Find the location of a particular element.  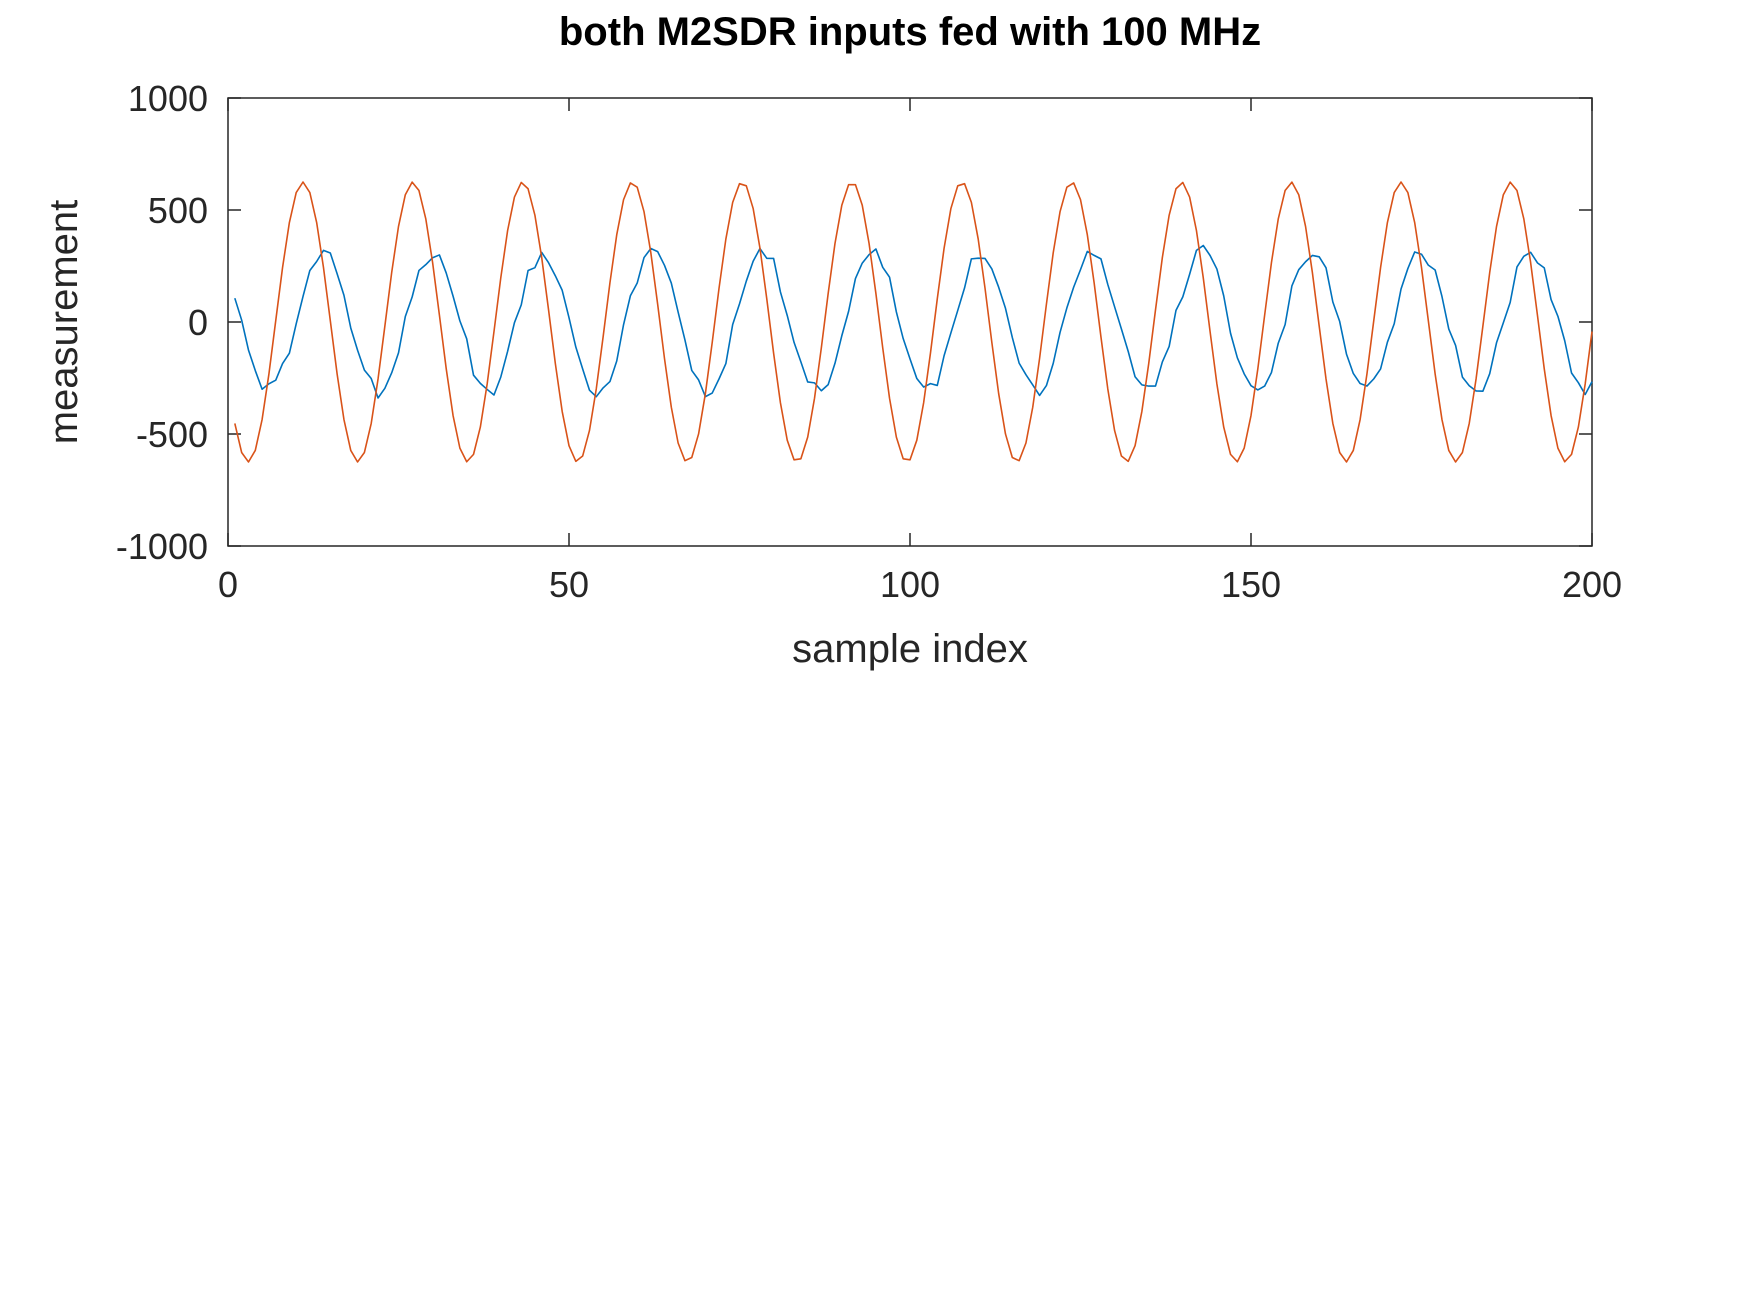

y-tick-label: 0 is located at coordinates (198, 322).